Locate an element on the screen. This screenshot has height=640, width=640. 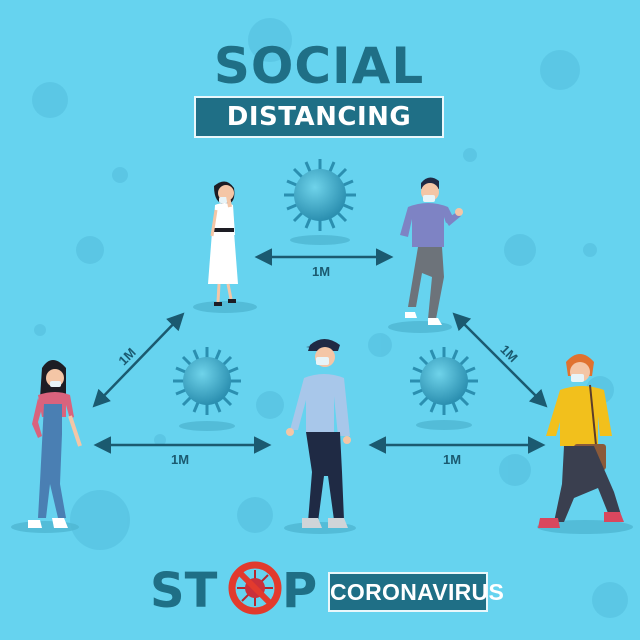
coronavirus-box: CORONAVIRUS is located at coordinates (416, 592).